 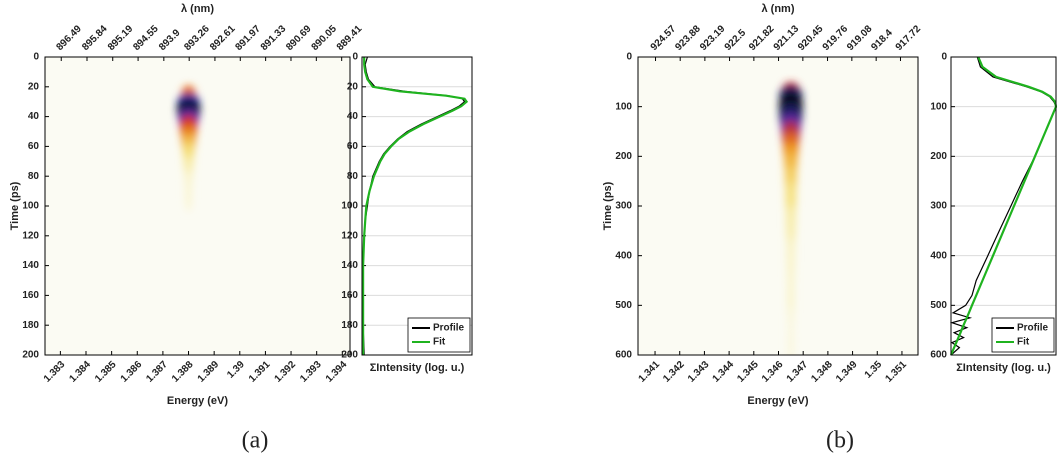 I want to click on x-tick-label: 1.349, so click(x=847, y=372).